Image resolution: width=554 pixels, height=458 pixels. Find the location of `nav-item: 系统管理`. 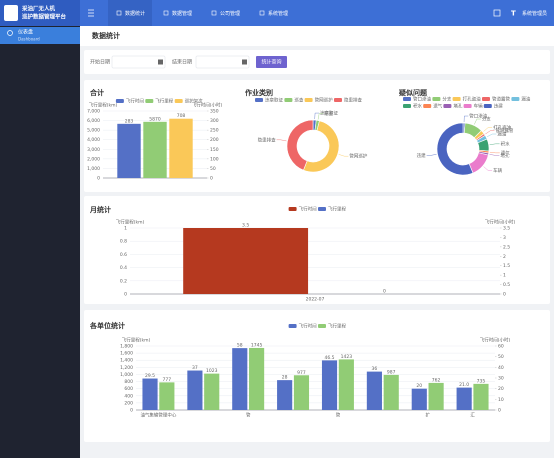

nav-item: 系统管理 is located at coordinates (278, 13).